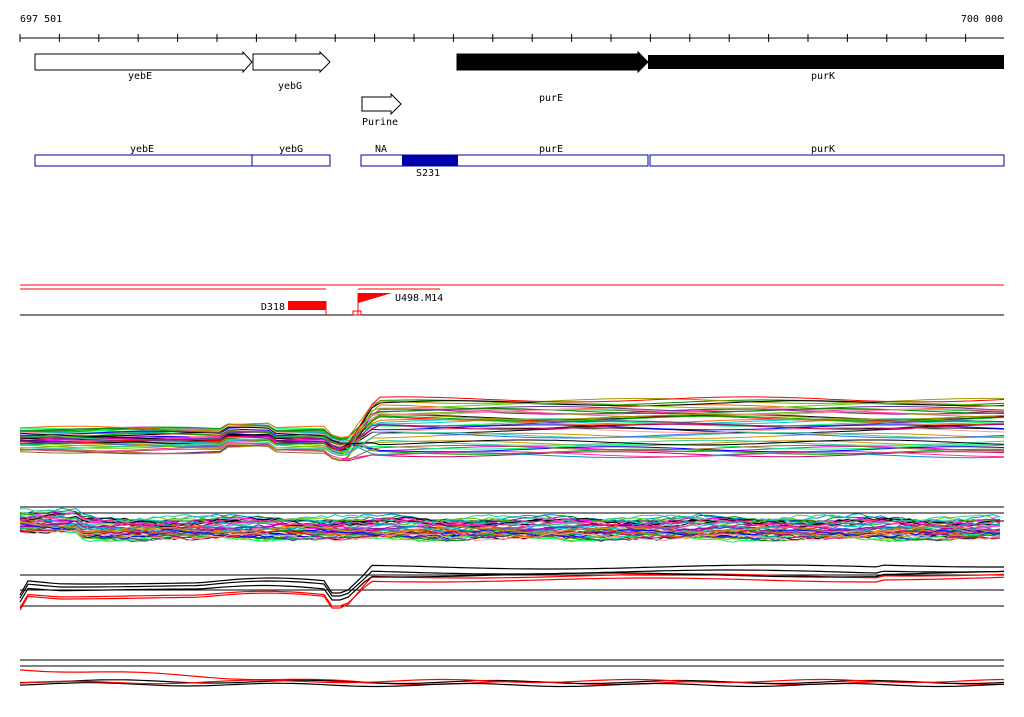  What do you see at coordinates (982, 19) in the screenshot?
I see `ruler-end-label: 700 000` at bounding box center [982, 19].